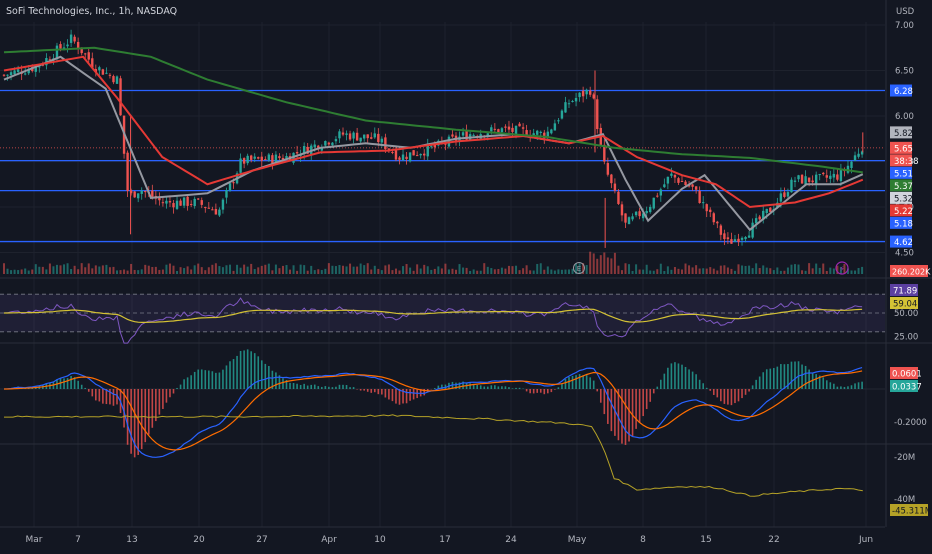 The image size is (932, 554). I want to click on obv-tick-label: -20M, so click(904, 458).